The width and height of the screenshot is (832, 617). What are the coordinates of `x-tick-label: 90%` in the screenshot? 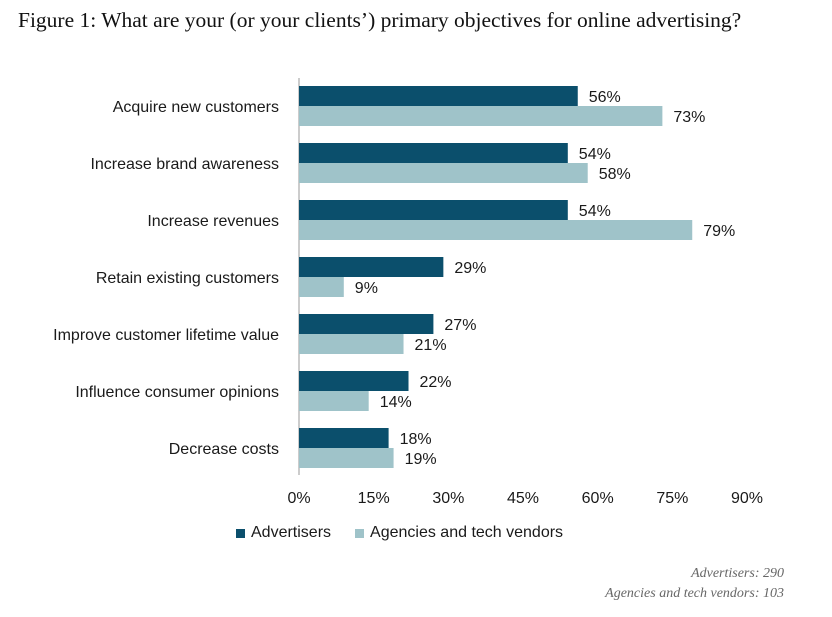 It's located at (747, 498).